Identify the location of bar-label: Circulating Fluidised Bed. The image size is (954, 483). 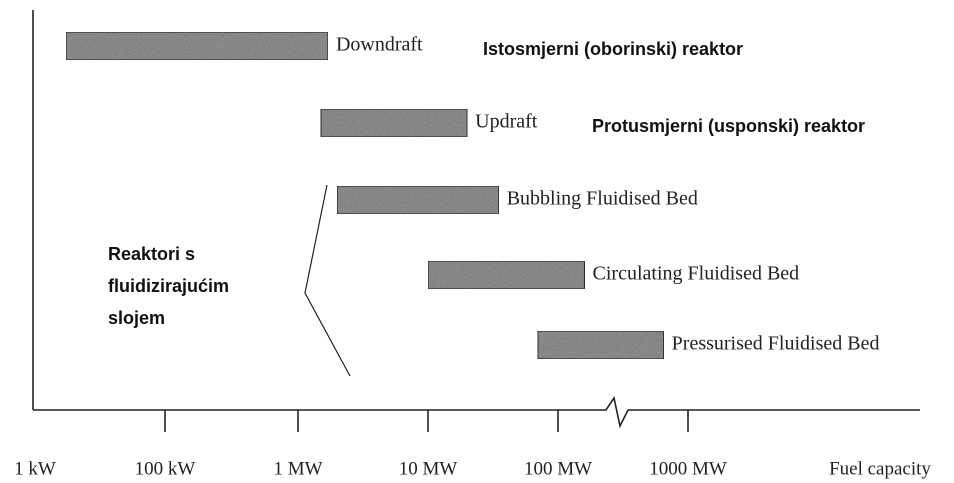
(696, 274).